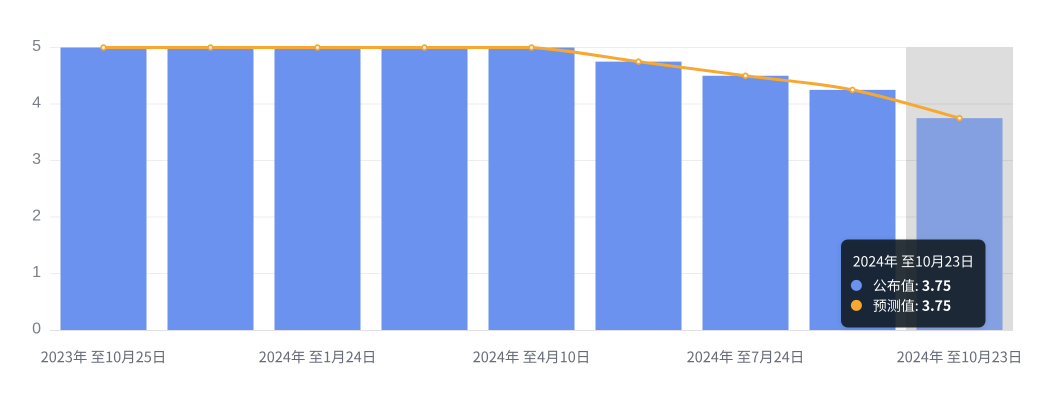  What do you see at coordinates (36, 272) in the screenshot?
I see `svg-text: 1` at bounding box center [36, 272].